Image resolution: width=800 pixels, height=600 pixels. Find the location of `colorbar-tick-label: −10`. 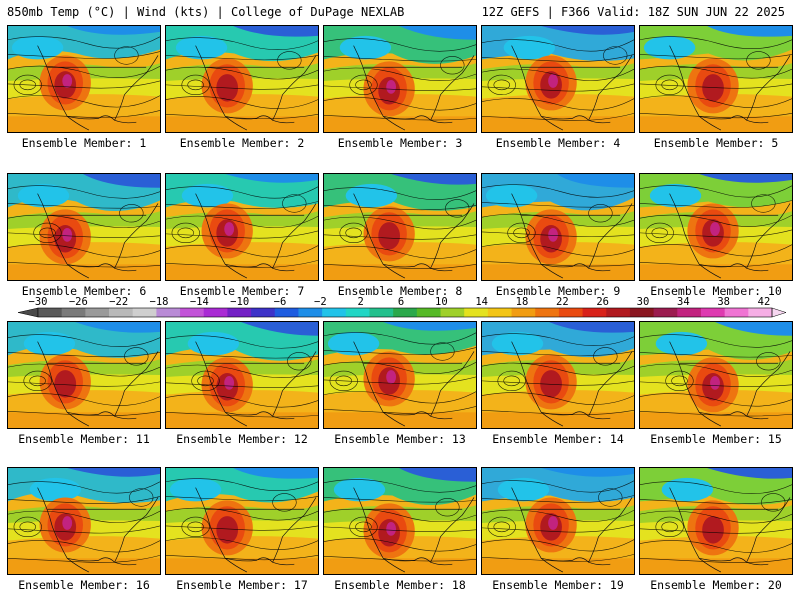

colorbar-tick-label: −10 is located at coordinates (240, 302).